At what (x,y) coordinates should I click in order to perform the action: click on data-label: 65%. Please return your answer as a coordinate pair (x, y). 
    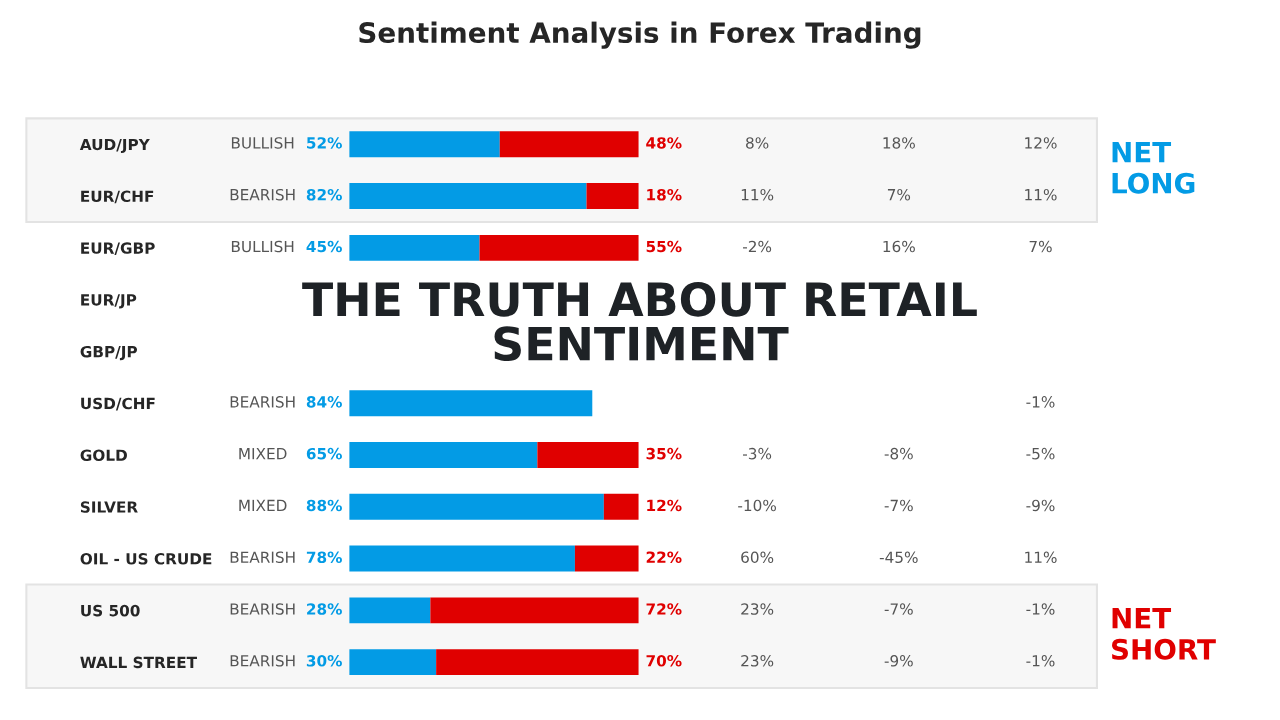
    Looking at the image, I should click on (324, 453).